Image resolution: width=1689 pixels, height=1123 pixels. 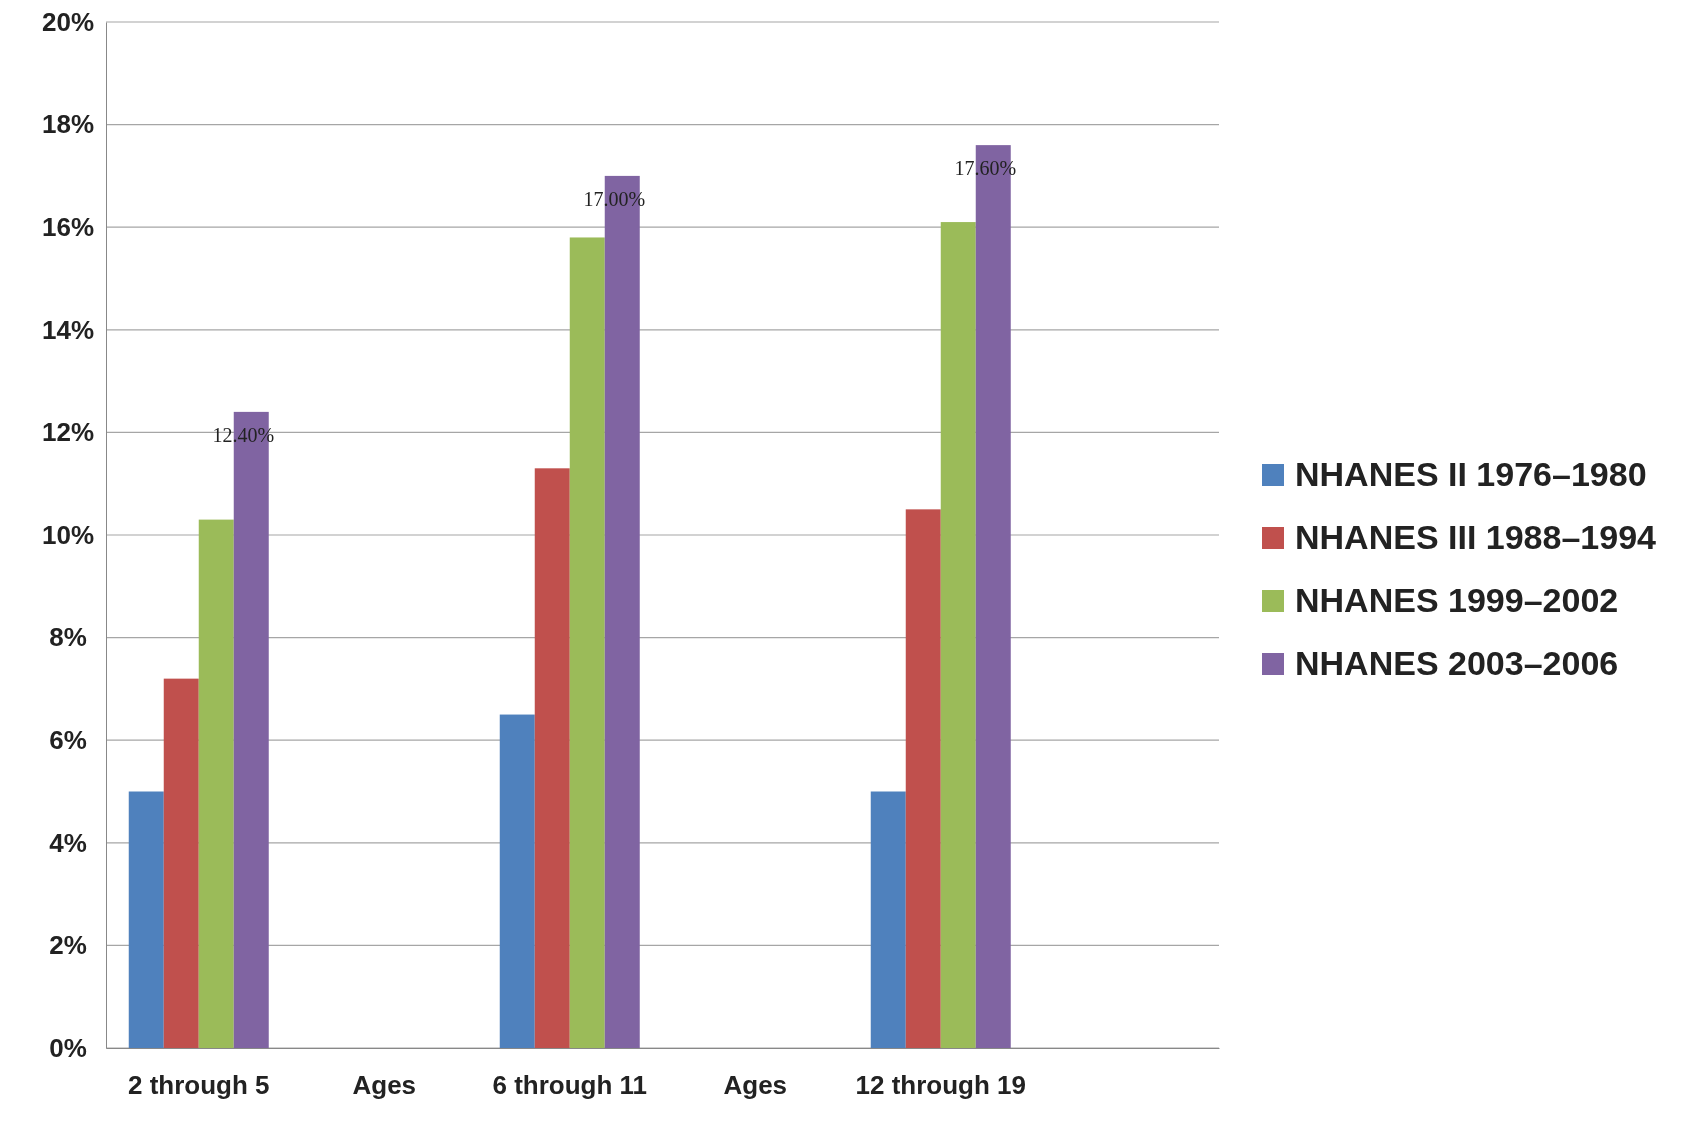 I want to click on y-tick-label: 6%, so click(x=68, y=740).